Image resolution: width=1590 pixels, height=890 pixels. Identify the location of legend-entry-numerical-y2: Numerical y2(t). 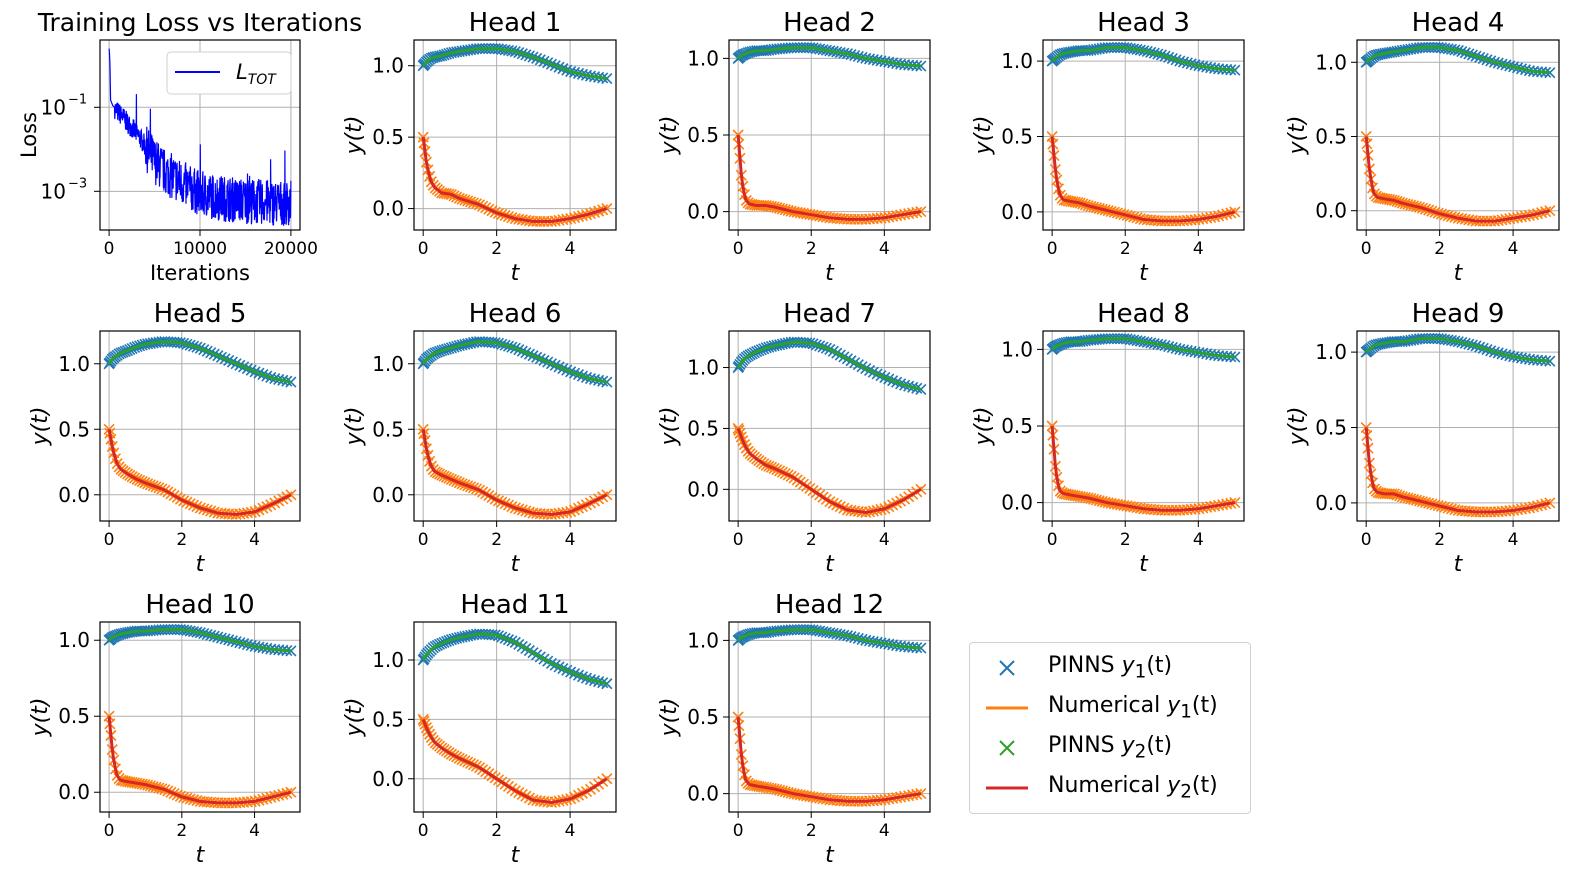
(1110, 788).